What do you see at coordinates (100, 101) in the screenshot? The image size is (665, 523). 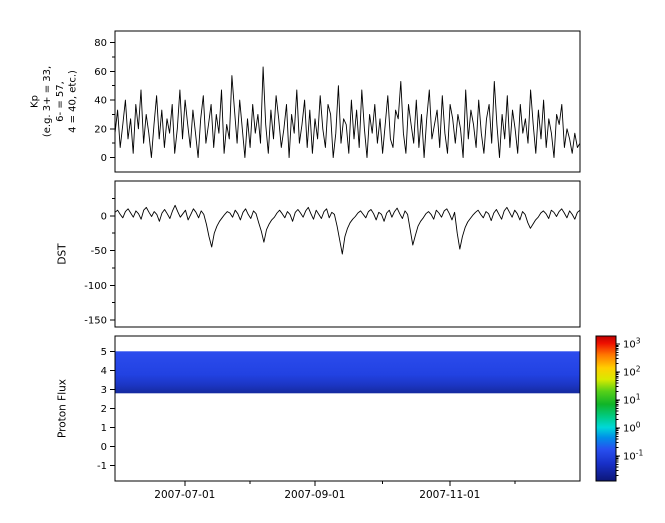 I see `kp-y-tick-label: 40` at bounding box center [100, 101].